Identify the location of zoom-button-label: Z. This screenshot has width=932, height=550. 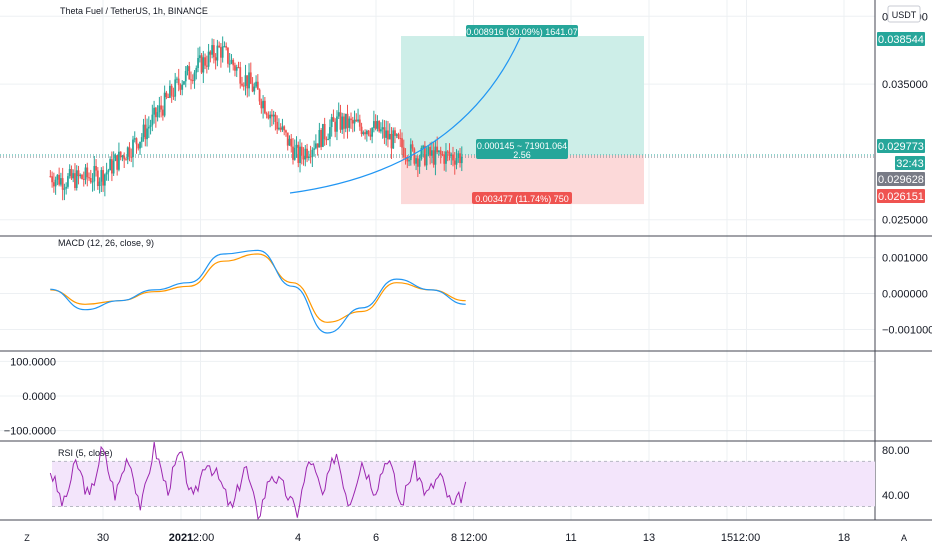
(27, 538).